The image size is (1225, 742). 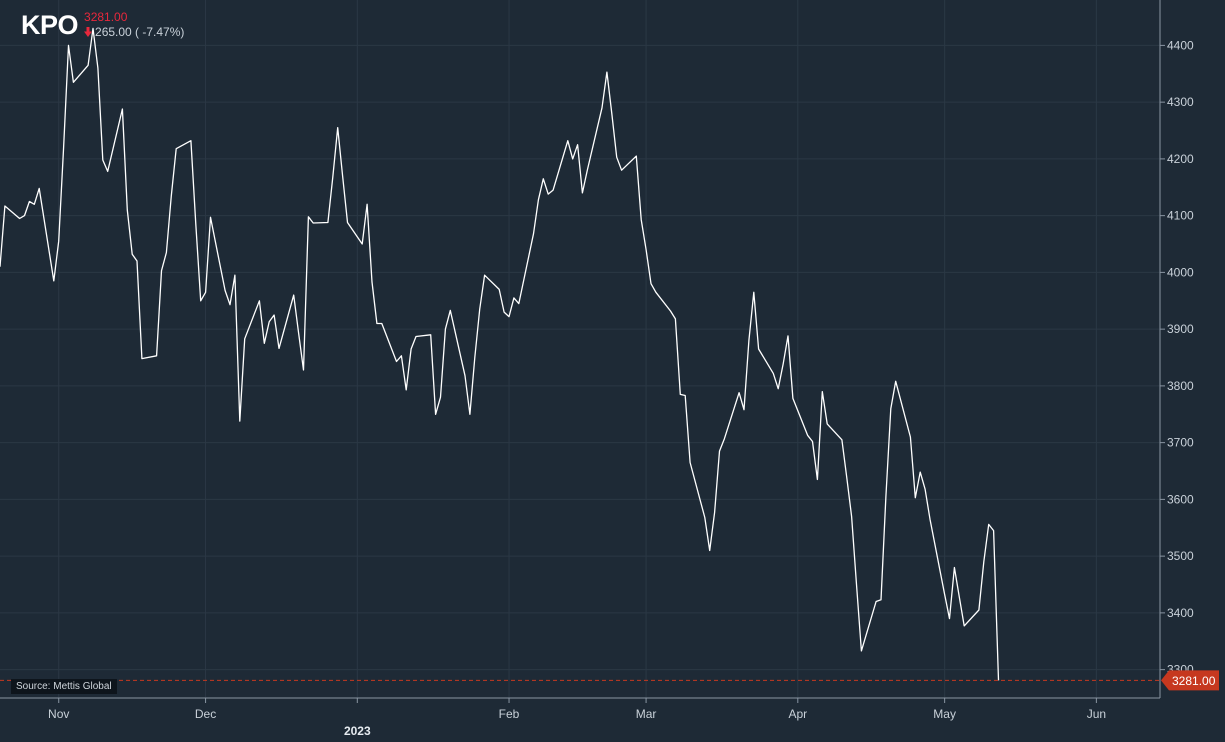 I want to click on x-tick-label: May, so click(x=944, y=714).